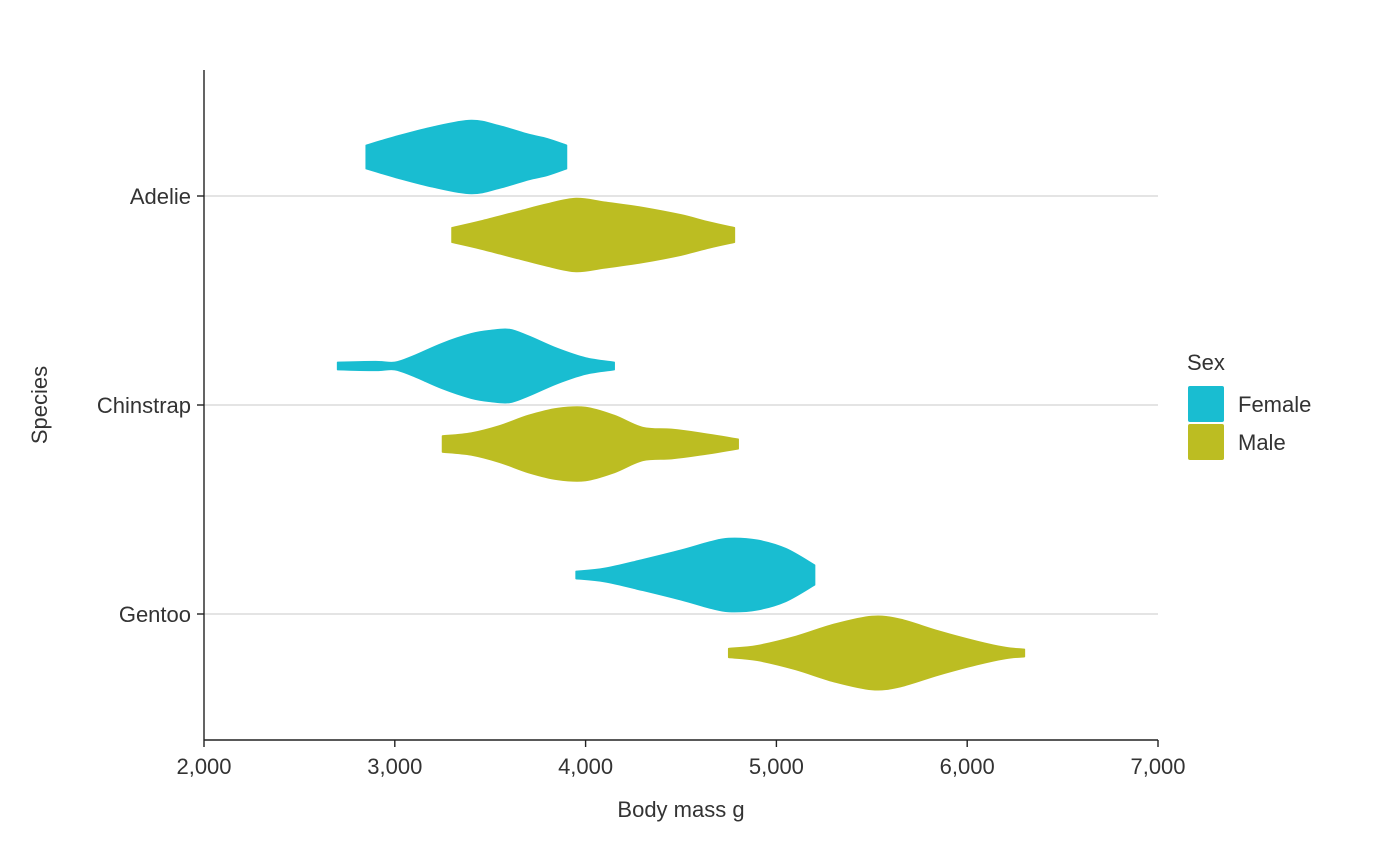 The width and height of the screenshot is (1400, 866). I want to click on violin-chinstrap-female, so click(475, 366).